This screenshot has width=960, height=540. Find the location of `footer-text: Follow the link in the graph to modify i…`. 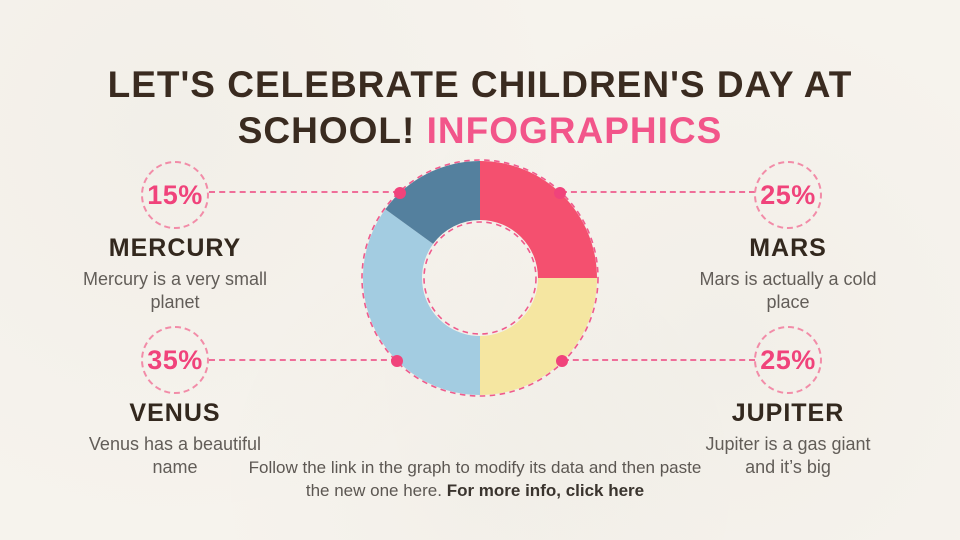

footer-text: Follow the link in the graph to modify i… is located at coordinates (475, 479).